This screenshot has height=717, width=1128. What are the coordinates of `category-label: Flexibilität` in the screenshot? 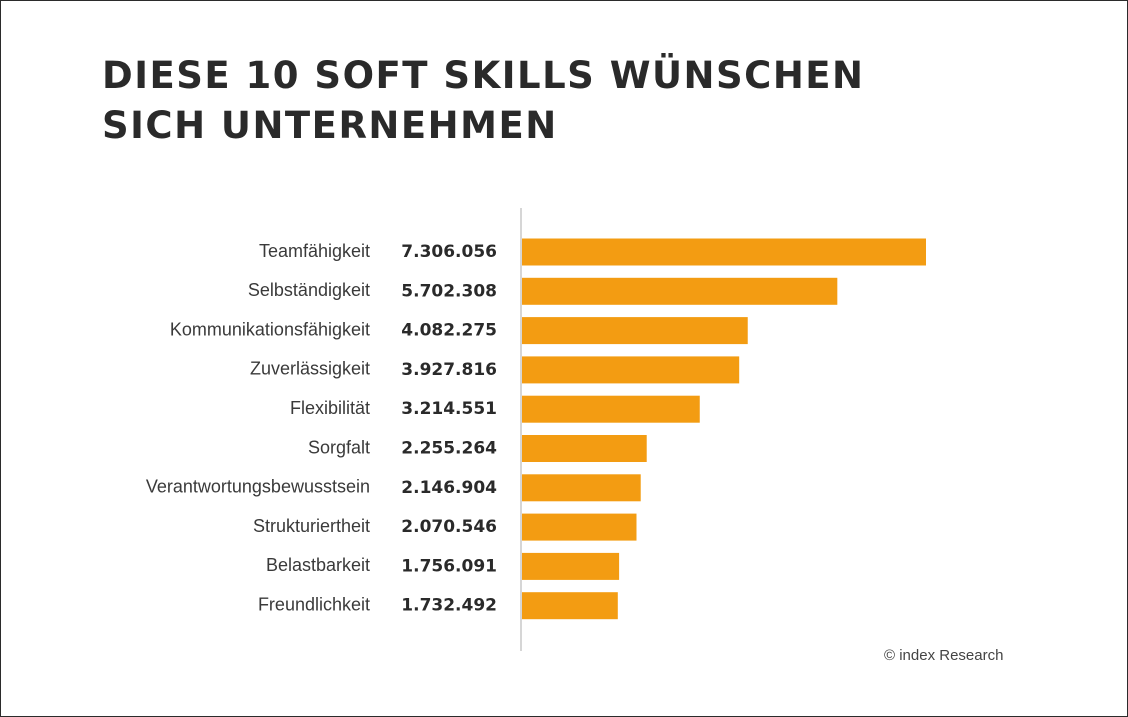 It's located at (330, 408).